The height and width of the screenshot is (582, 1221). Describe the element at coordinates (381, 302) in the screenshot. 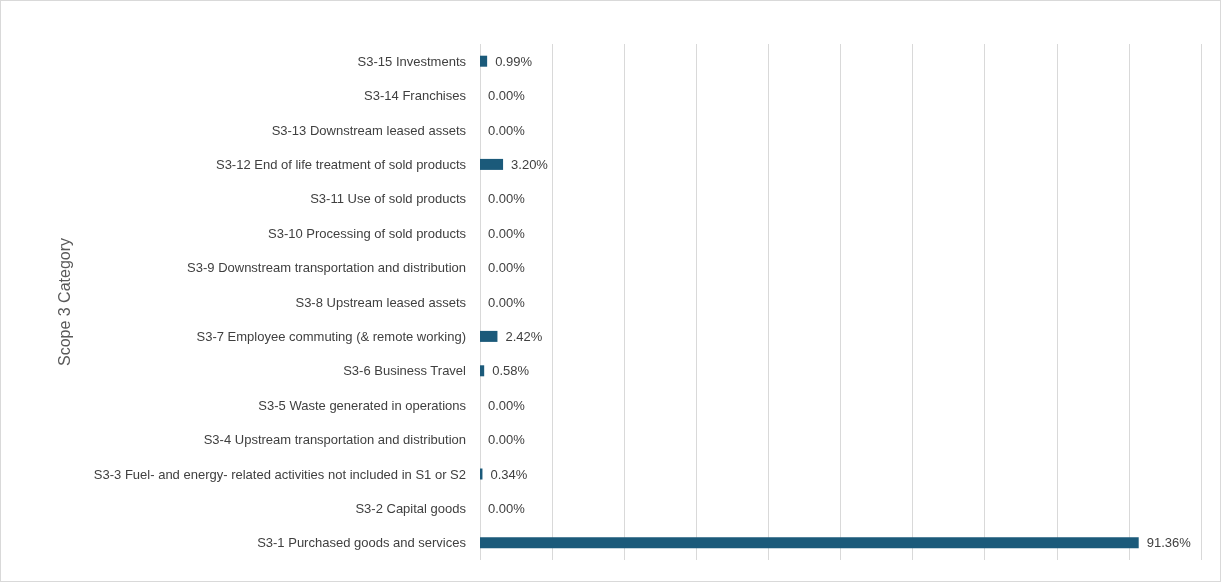

I see `y-tick-label: S3-8 Upstream leased assets` at that location.